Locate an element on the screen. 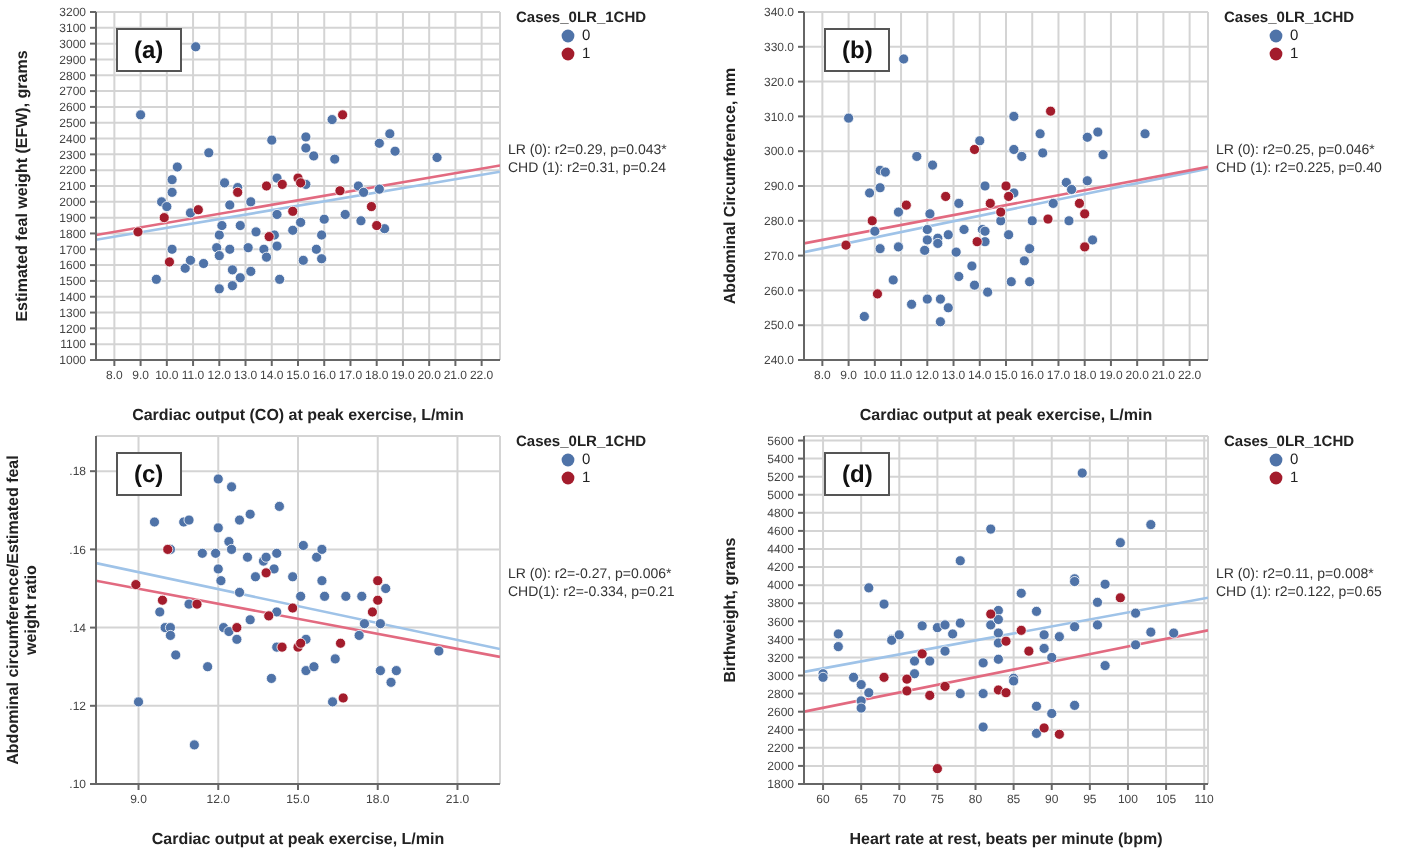  y-axis-title: Estimated feal weight (EFW), grams is located at coordinates (22, 187).